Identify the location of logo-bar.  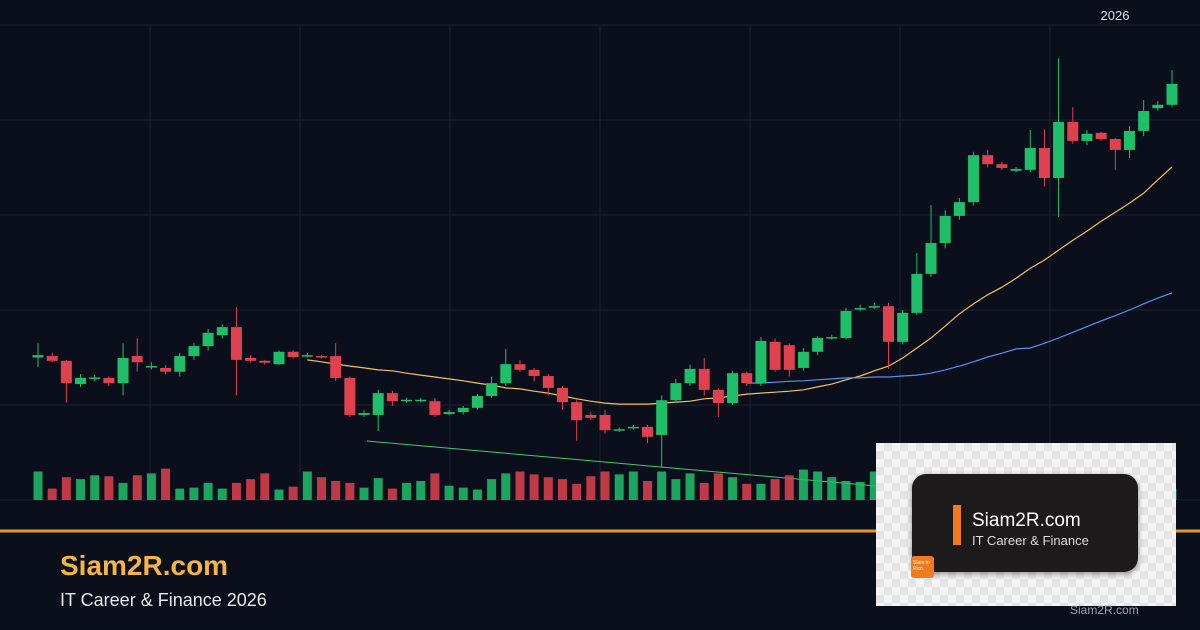
(957, 525).